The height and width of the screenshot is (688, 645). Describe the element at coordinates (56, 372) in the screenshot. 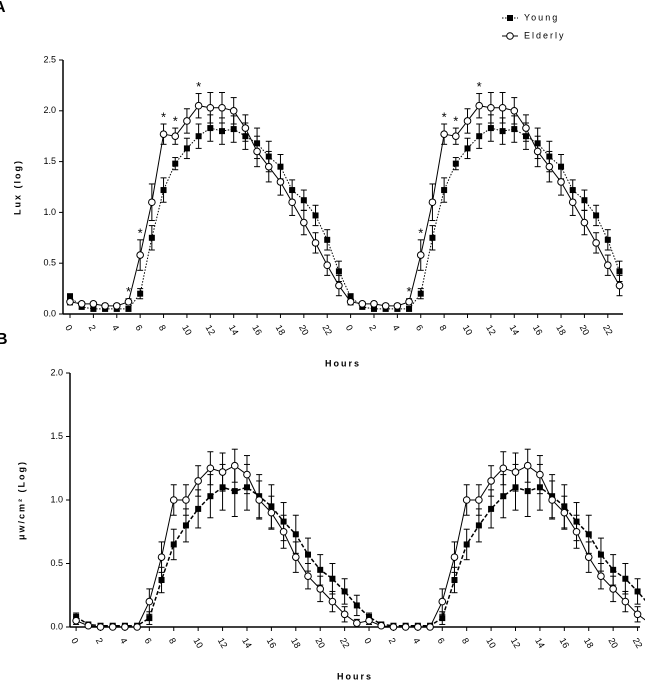

I see `y-tick-label: 2.0` at that location.